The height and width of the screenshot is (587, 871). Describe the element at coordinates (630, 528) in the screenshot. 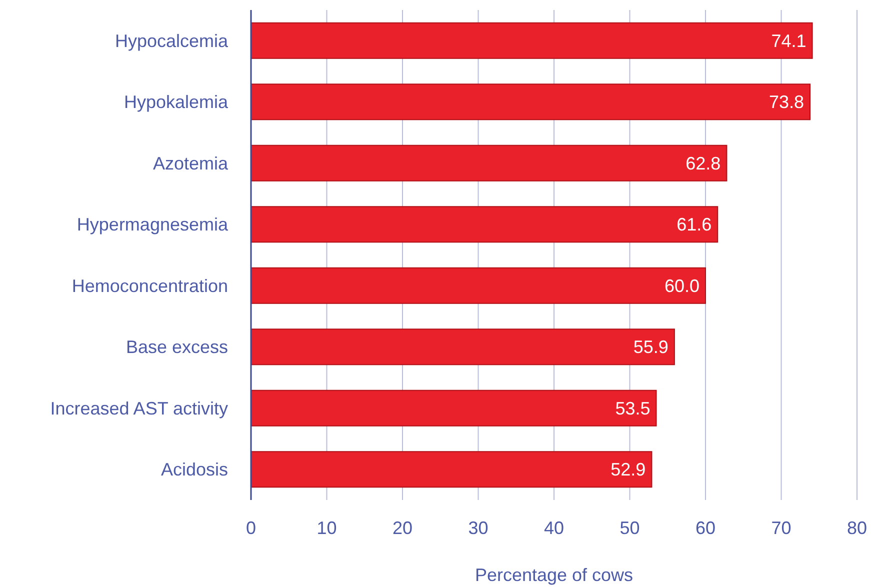

I see `x-tick-label: 50` at that location.